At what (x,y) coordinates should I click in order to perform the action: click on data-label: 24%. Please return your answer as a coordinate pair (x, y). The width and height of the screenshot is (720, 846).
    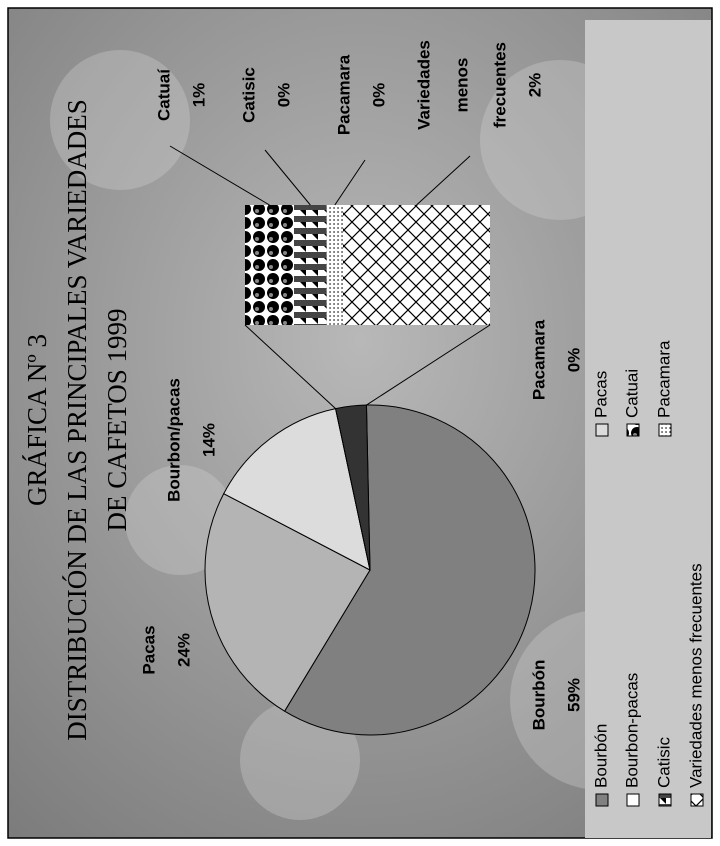
    Looking at the image, I should click on (183, 650).